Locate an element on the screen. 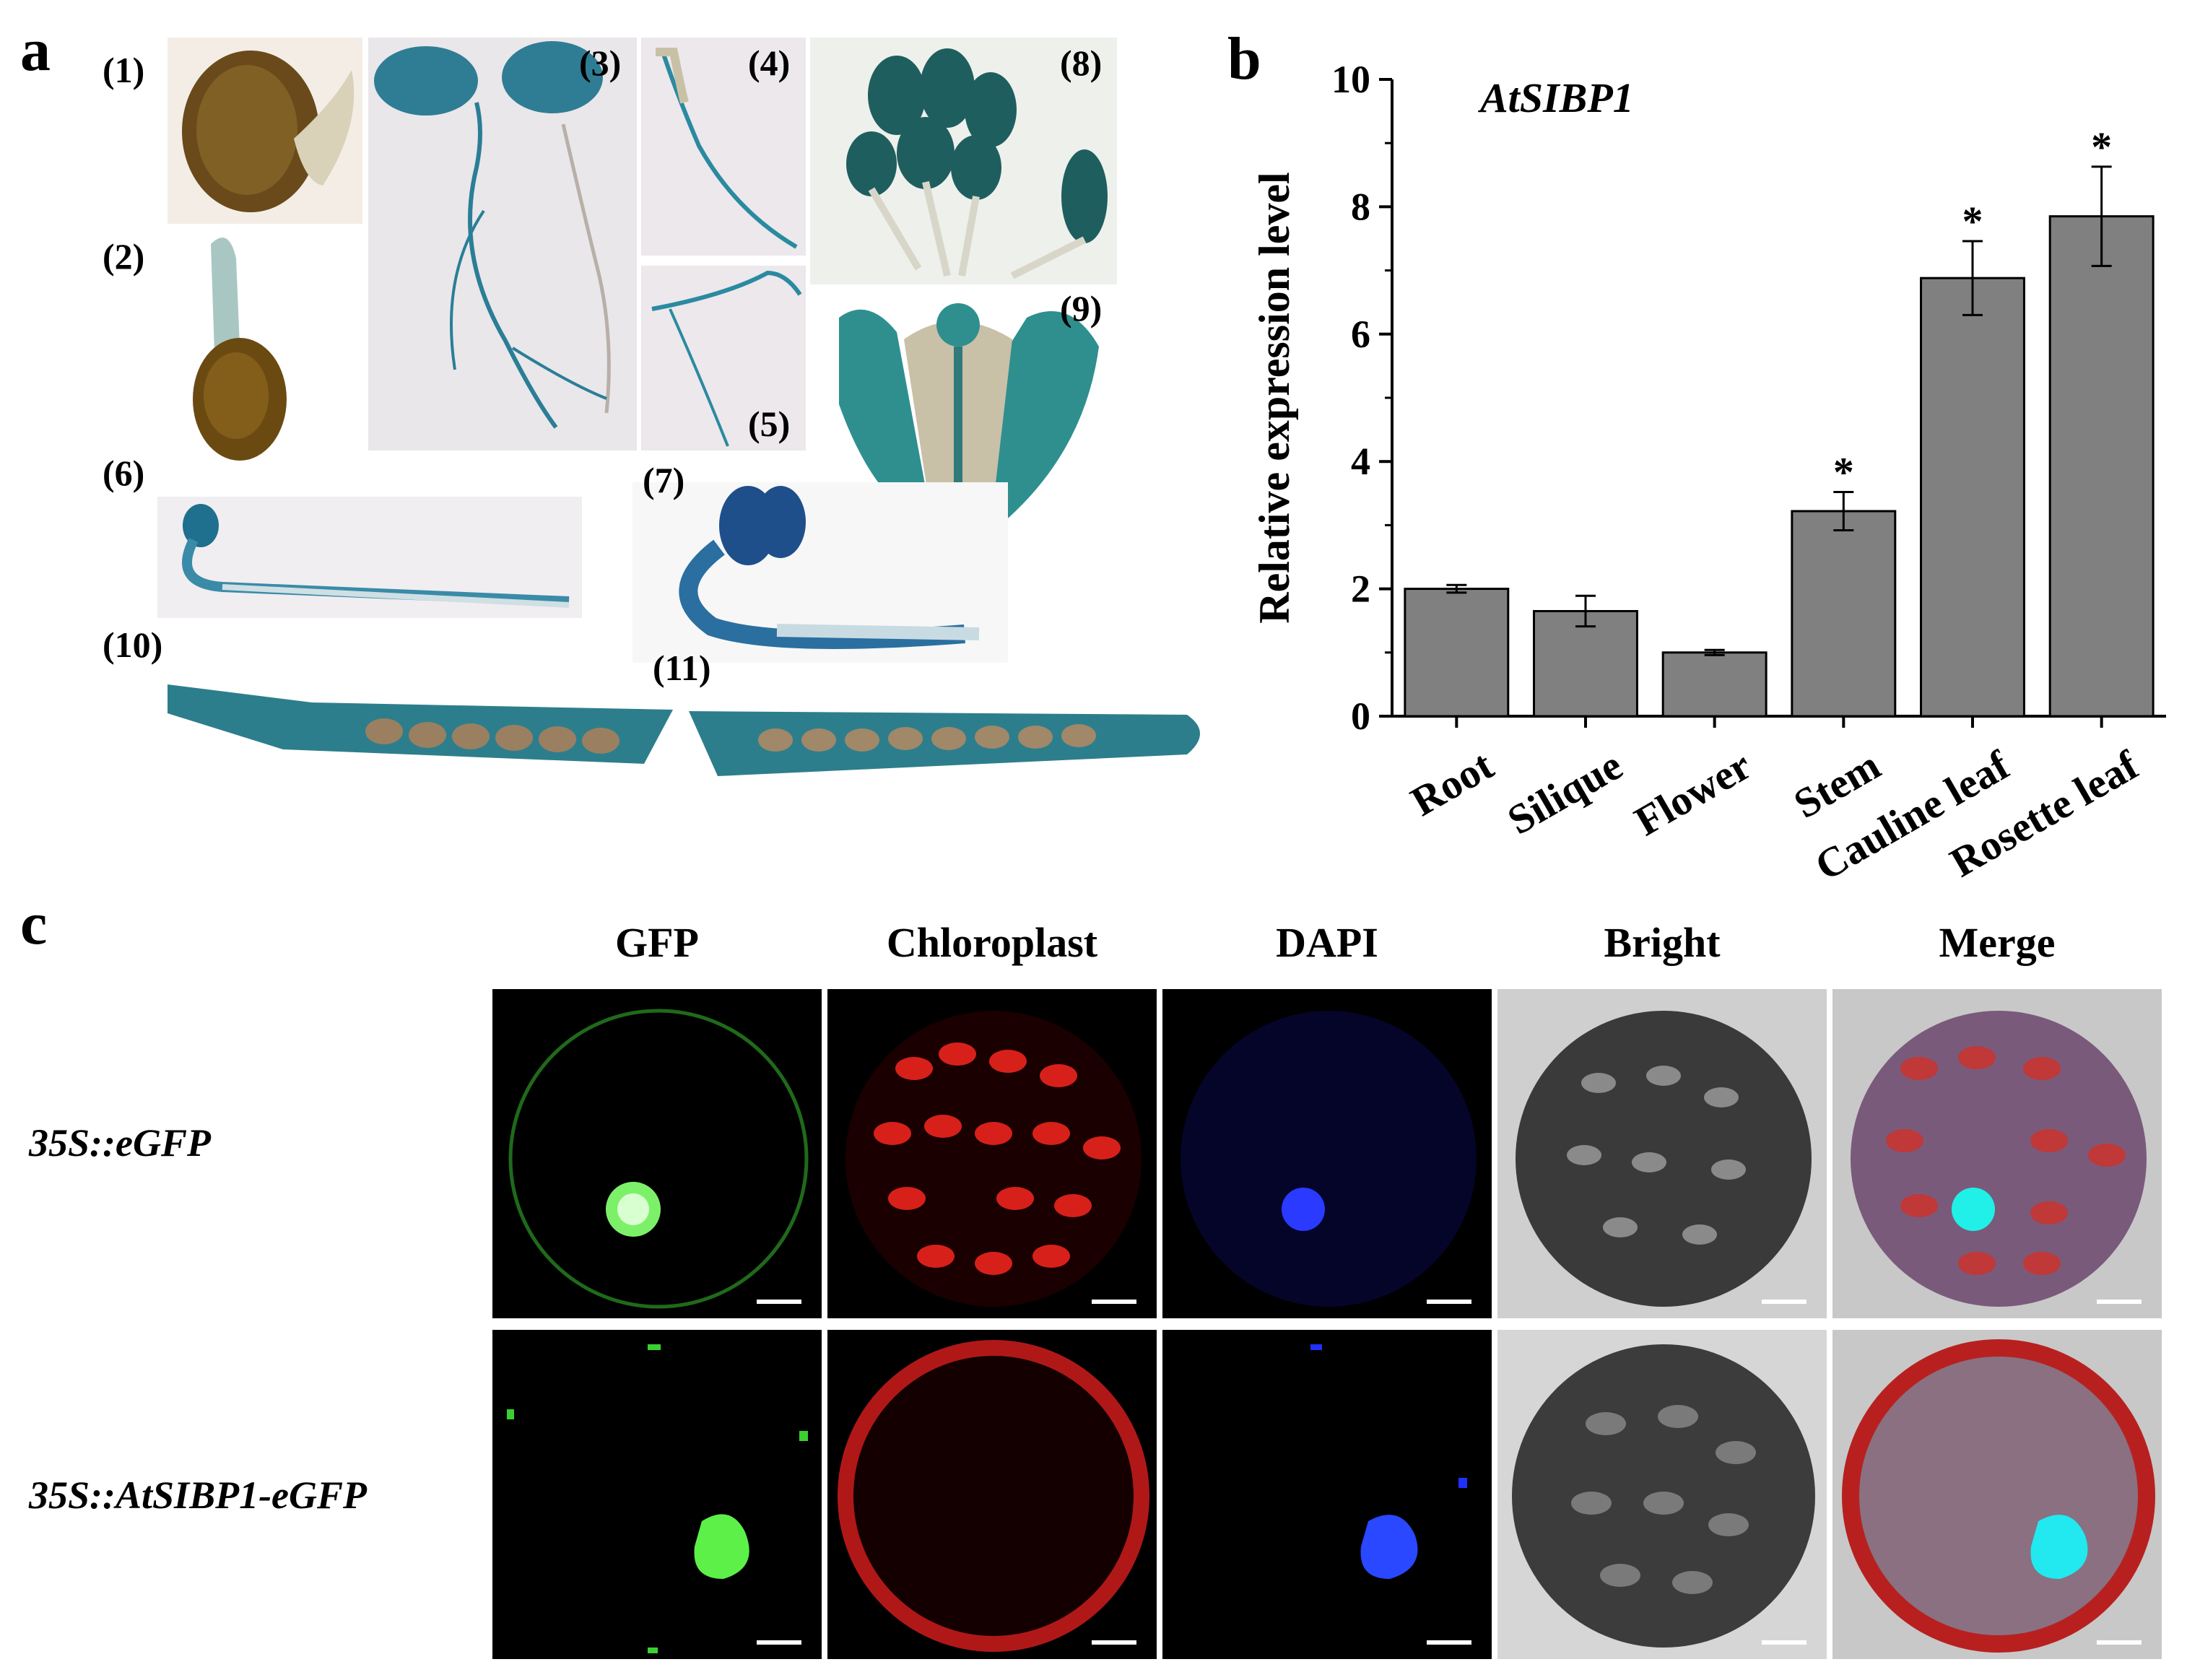 This screenshot has height=1680, width=2187. label-5: (5) is located at coordinates (769, 424).